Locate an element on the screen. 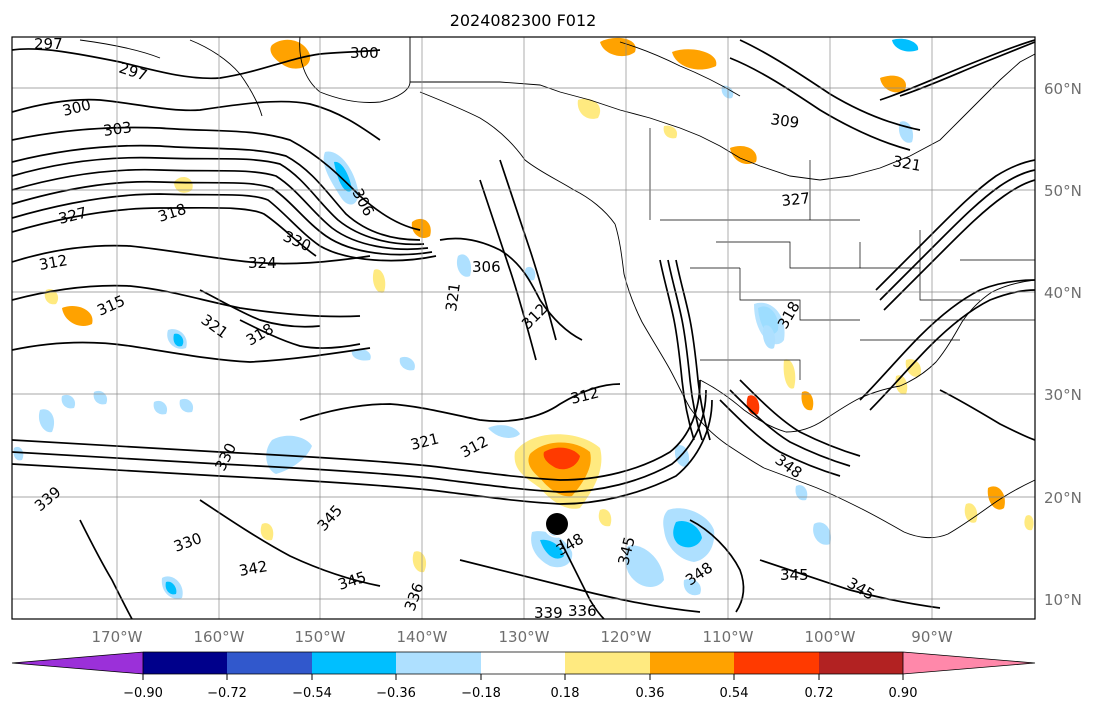 This screenshot has height=712, width=1105. lon-label: 170°W is located at coordinates (117, 637).